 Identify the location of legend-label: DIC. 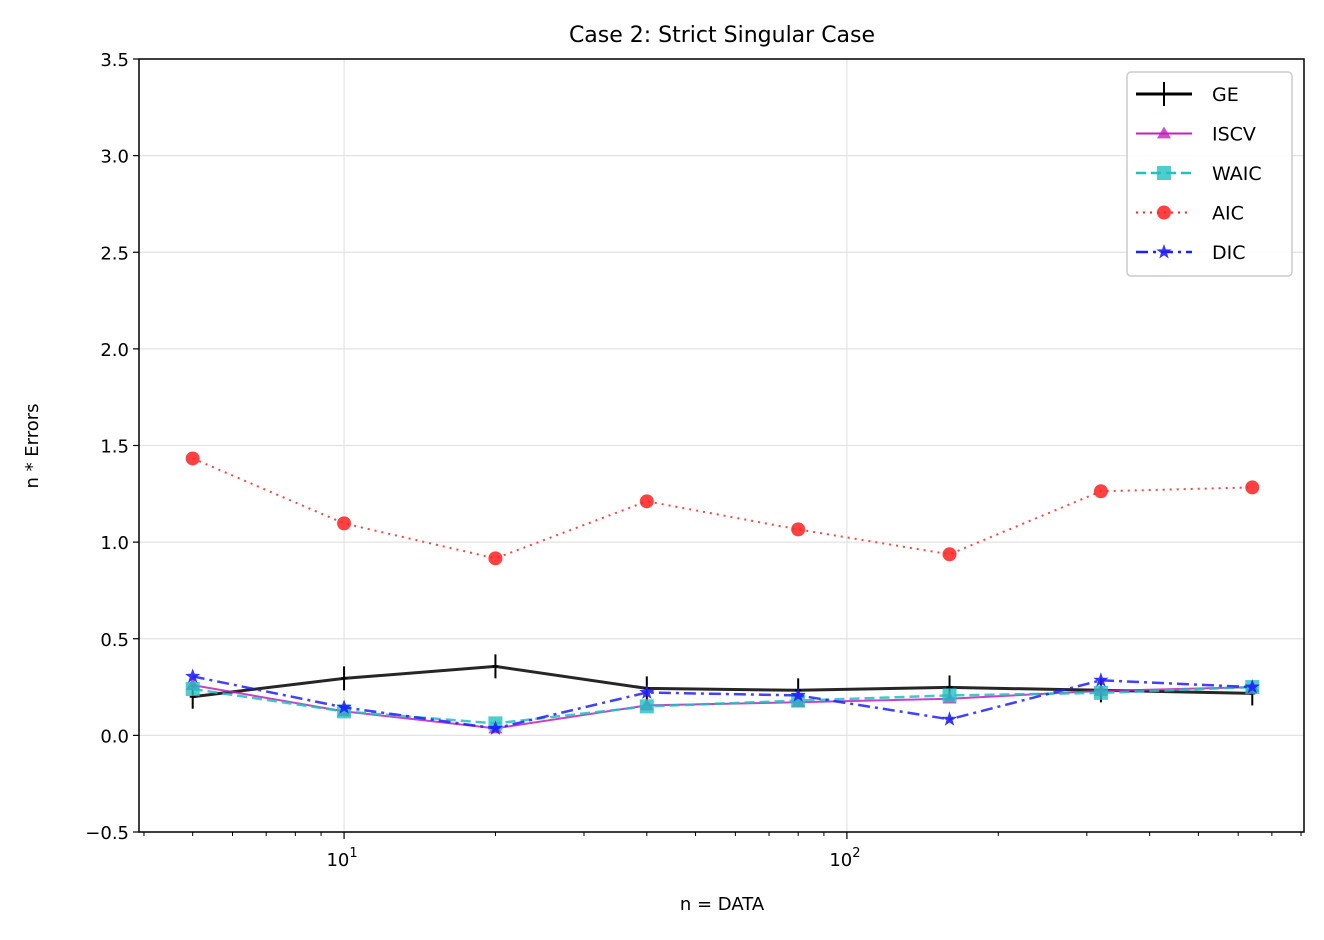
(1229, 253).